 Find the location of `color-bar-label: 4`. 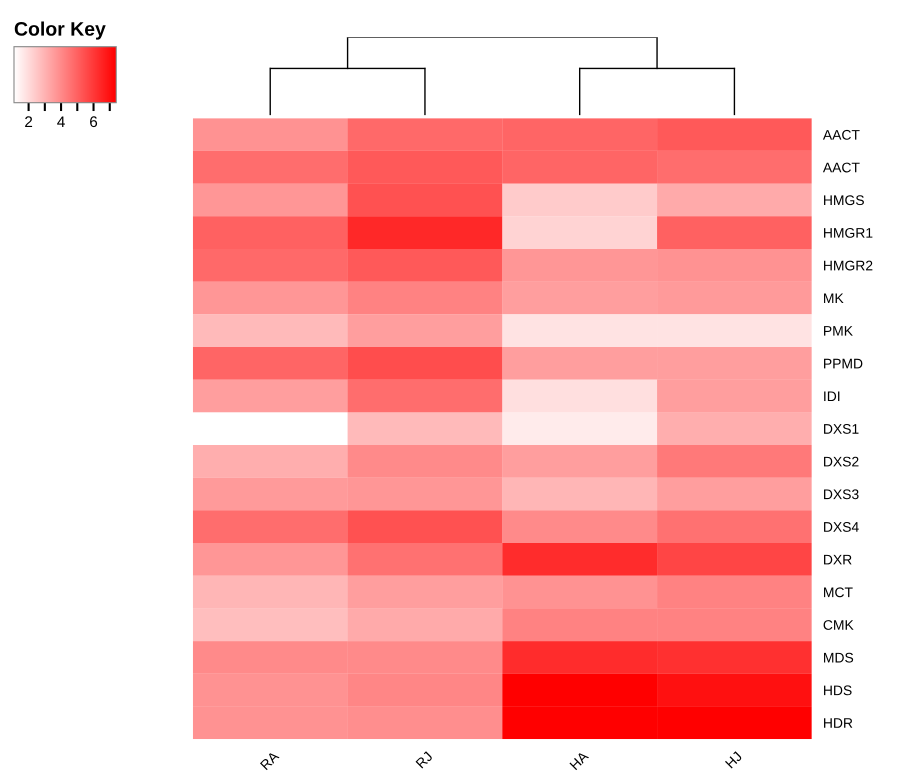

color-bar-label: 4 is located at coordinates (61, 121).